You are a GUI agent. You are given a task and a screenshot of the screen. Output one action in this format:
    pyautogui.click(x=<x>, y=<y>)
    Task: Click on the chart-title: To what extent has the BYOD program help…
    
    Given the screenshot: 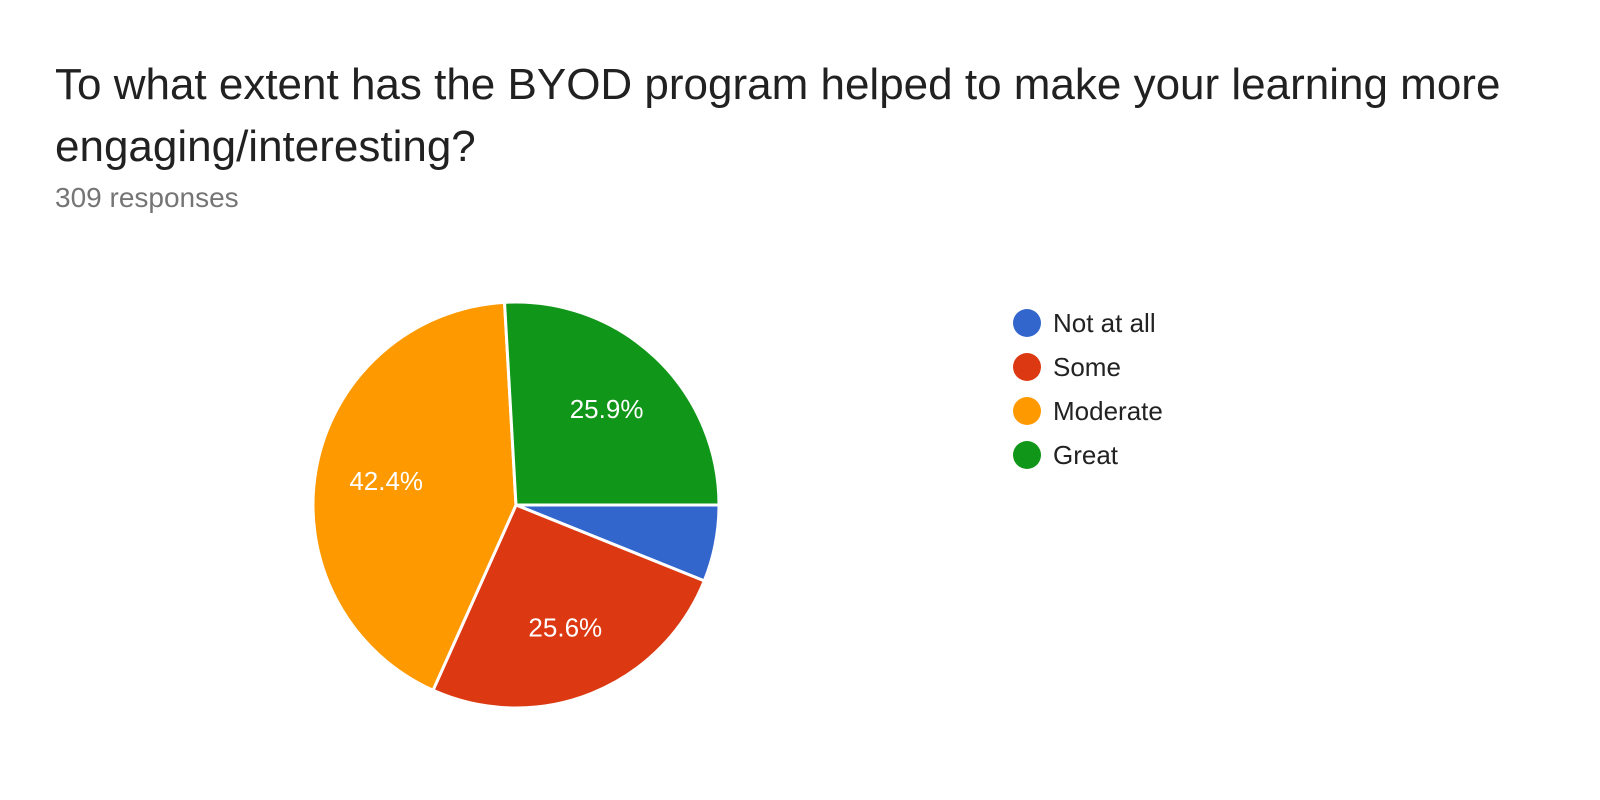 What is the action you would take?
    pyautogui.click(x=778, y=115)
    